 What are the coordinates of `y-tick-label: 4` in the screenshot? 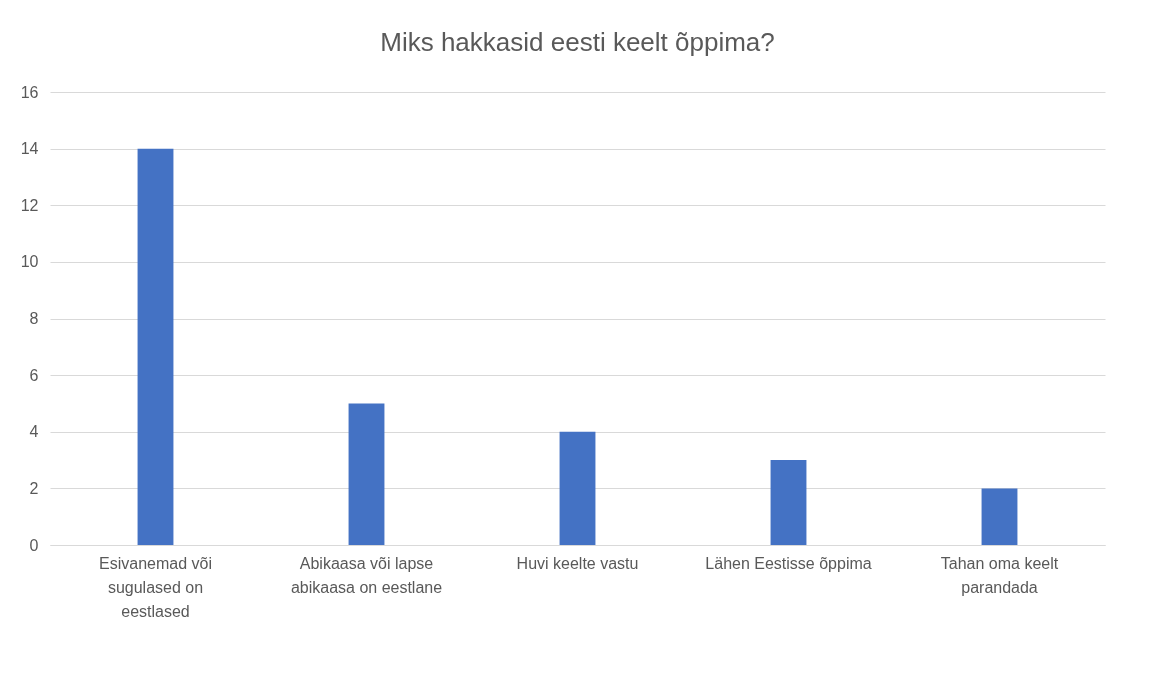 It's located at (34, 432).